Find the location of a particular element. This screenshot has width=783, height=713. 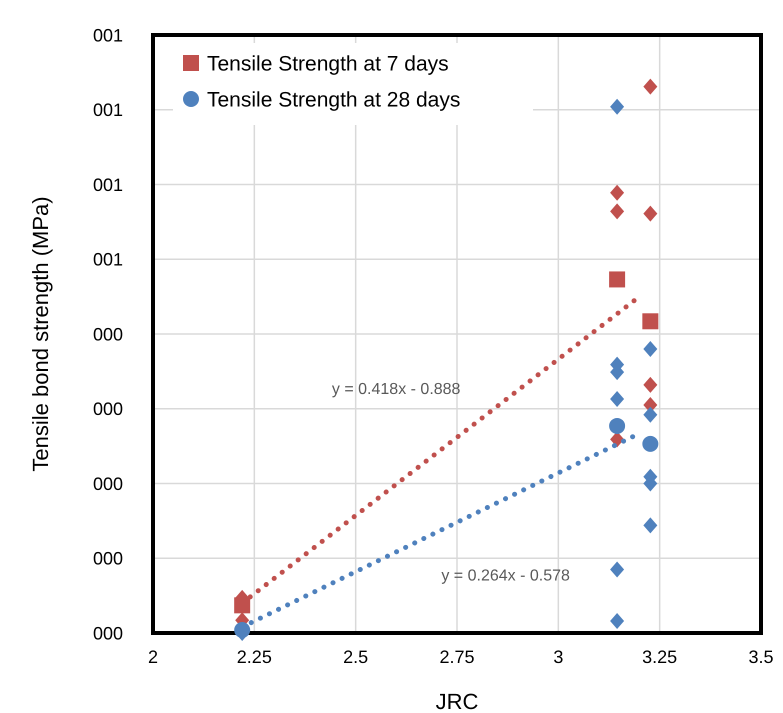

x-tick-label: 2.75 is located at coordinates (457, 657).